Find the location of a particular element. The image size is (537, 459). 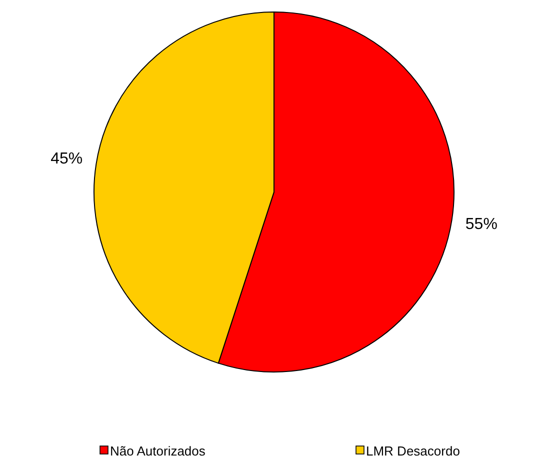

data-label: 55% is located at coordinates (481, 225).